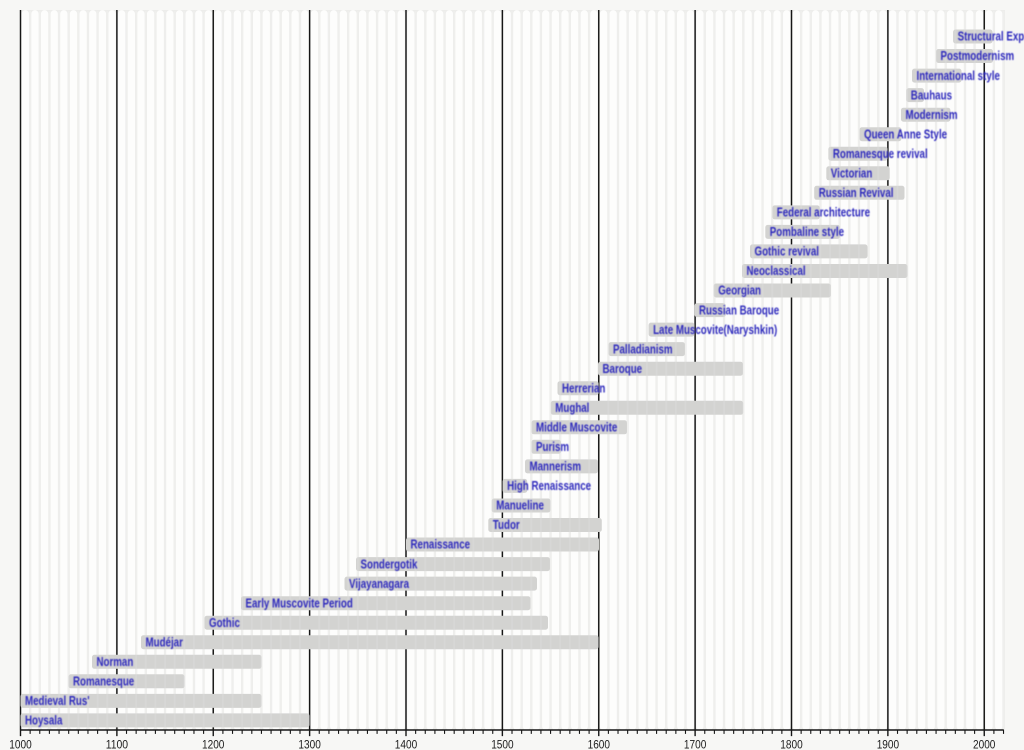 Image resolution: width=1024 pixels, height=750 pixels. Describe the element at coordinates (20, 744) in the screenshot. I see `svg-text: 1000` at that location.